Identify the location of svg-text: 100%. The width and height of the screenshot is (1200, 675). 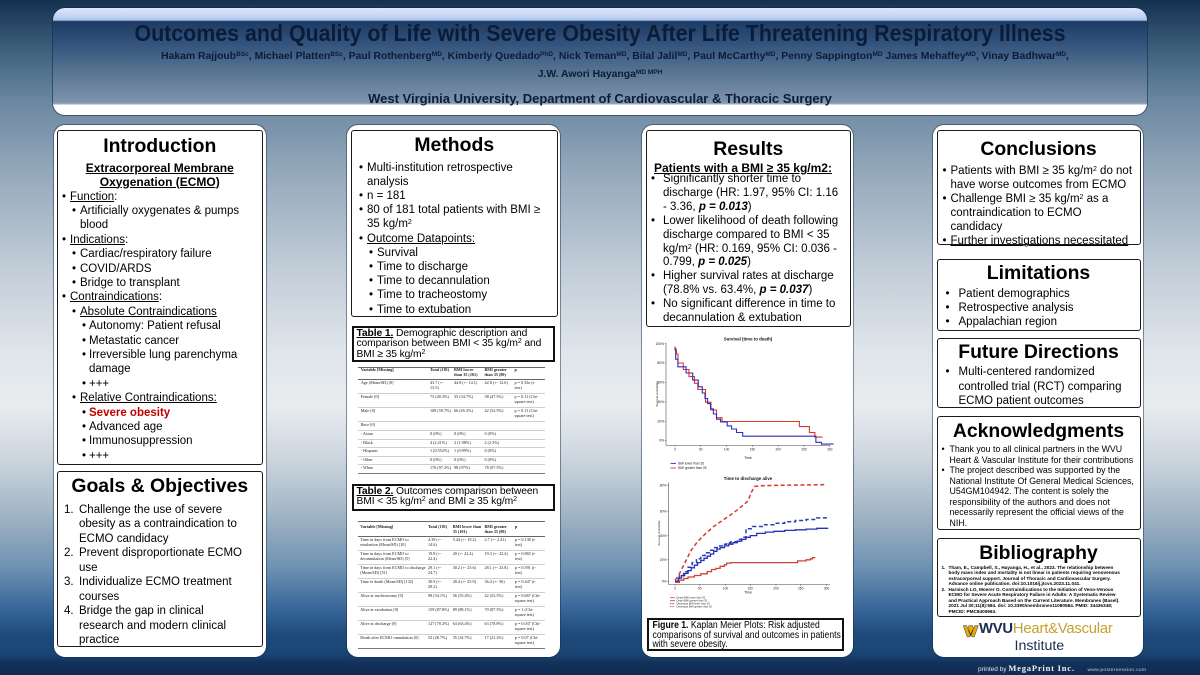
(659, 344).